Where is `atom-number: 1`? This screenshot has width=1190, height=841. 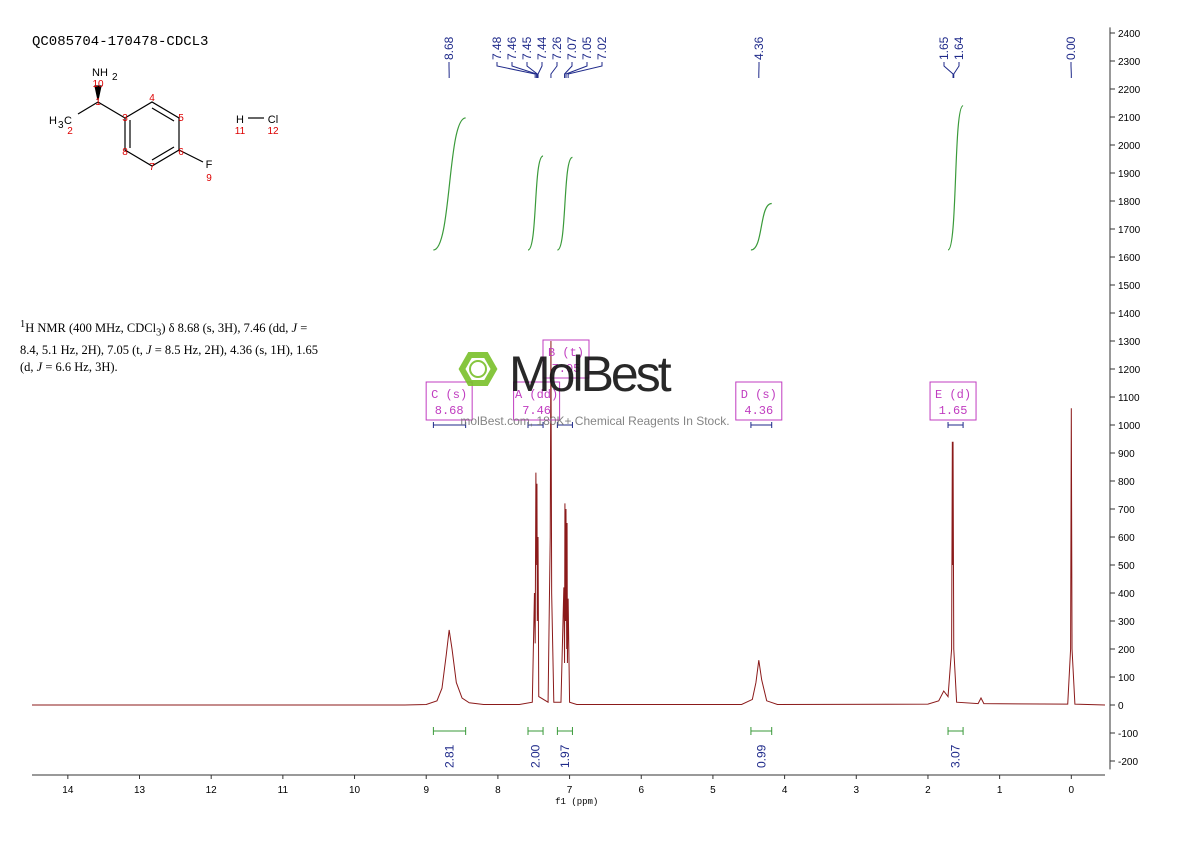 atom-number: 1 is located at coordinates (98, 102).